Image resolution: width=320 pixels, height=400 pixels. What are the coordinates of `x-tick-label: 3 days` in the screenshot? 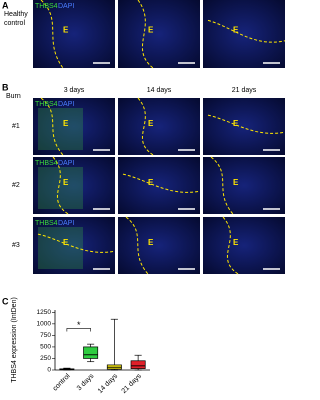 It's located at (86, 382).